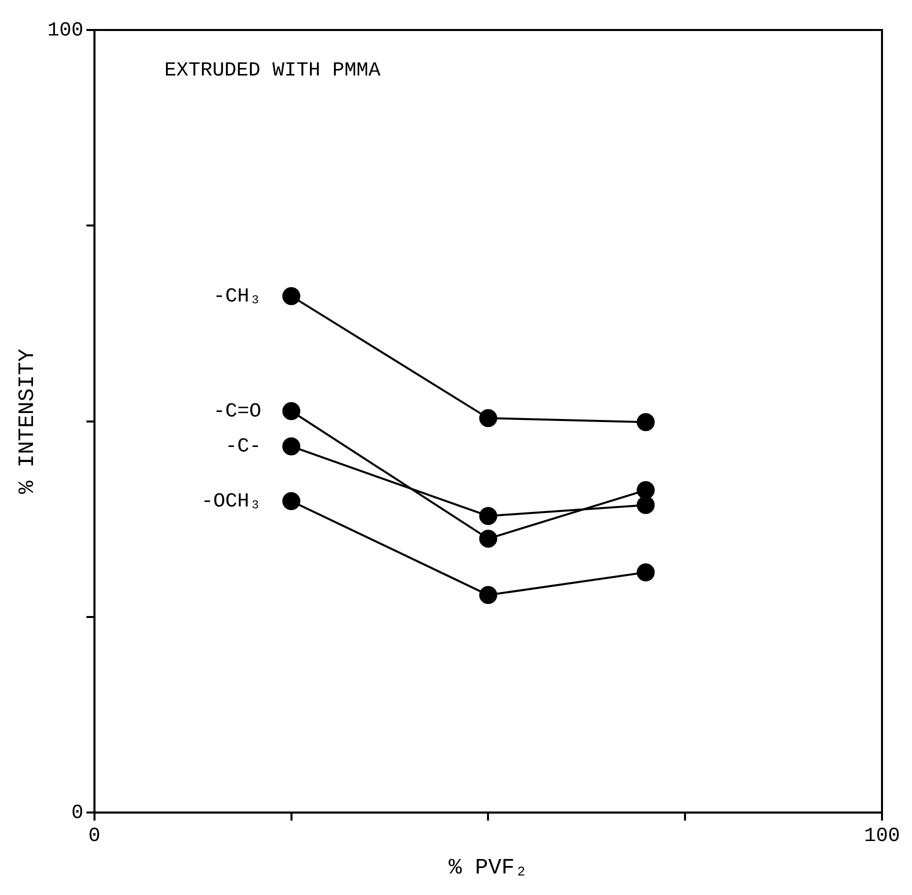 This screenshot has height=895, width=912. I want to click on series-label: -OCH₃, so click(231, 502).